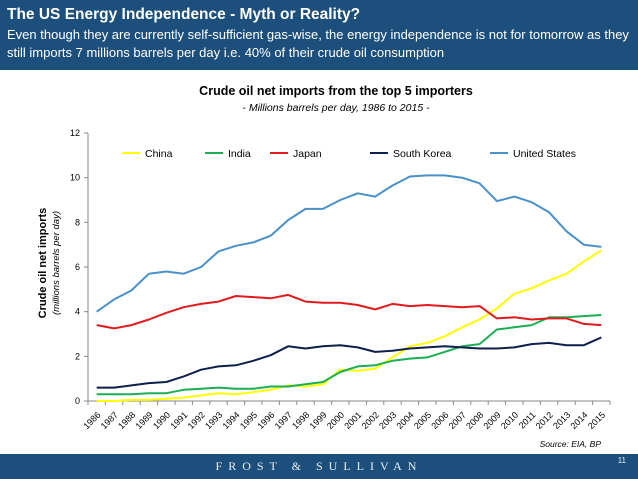  I want to click on source-note: Source: EIA, BP, so click(571, 444).